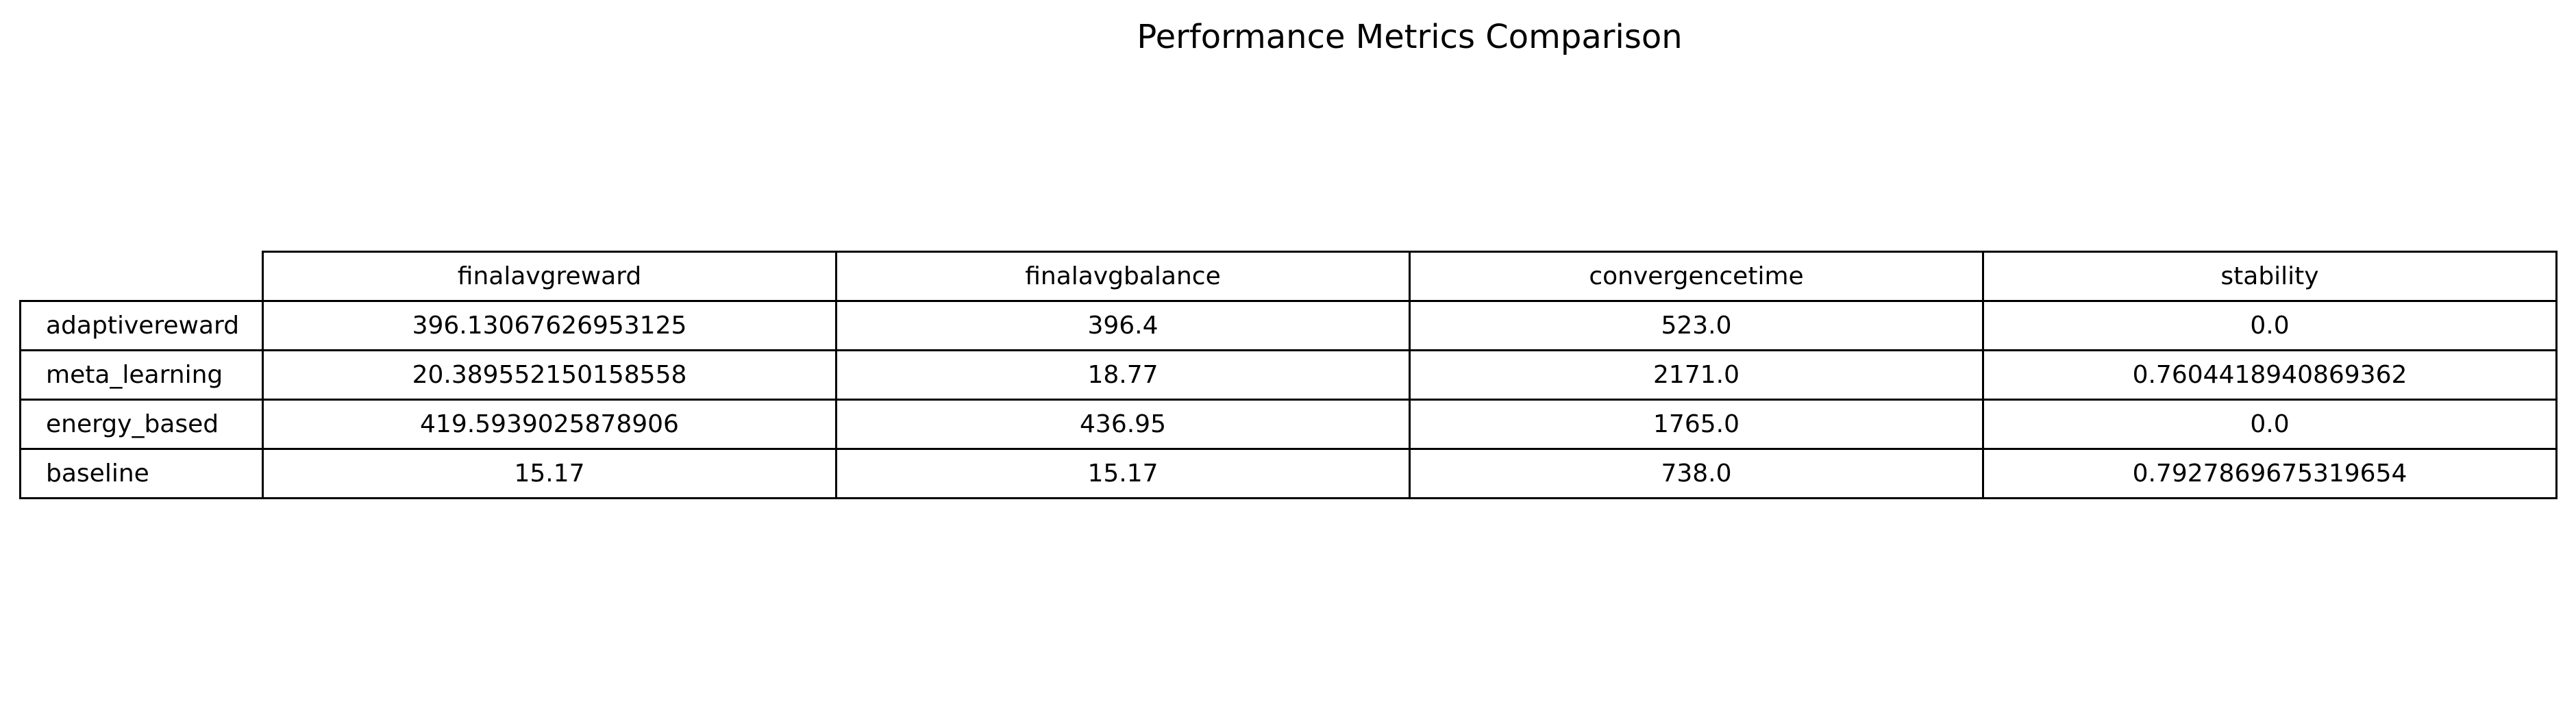 The width and height of the screenshot is (2576, 717). I want to click on row-header: meta_learning, so click(141, 375).